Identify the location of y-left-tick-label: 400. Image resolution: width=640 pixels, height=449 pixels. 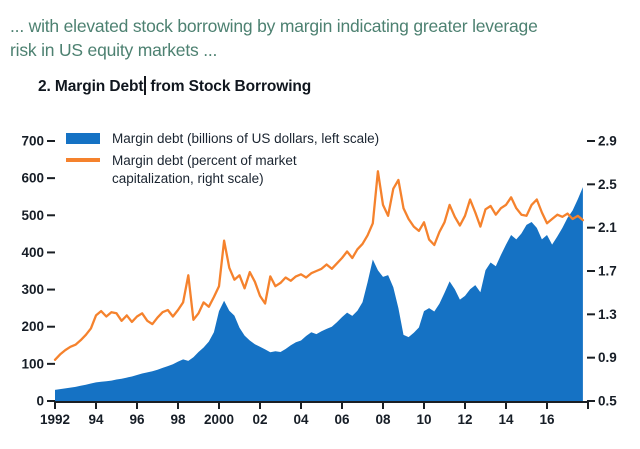
(32, 252).